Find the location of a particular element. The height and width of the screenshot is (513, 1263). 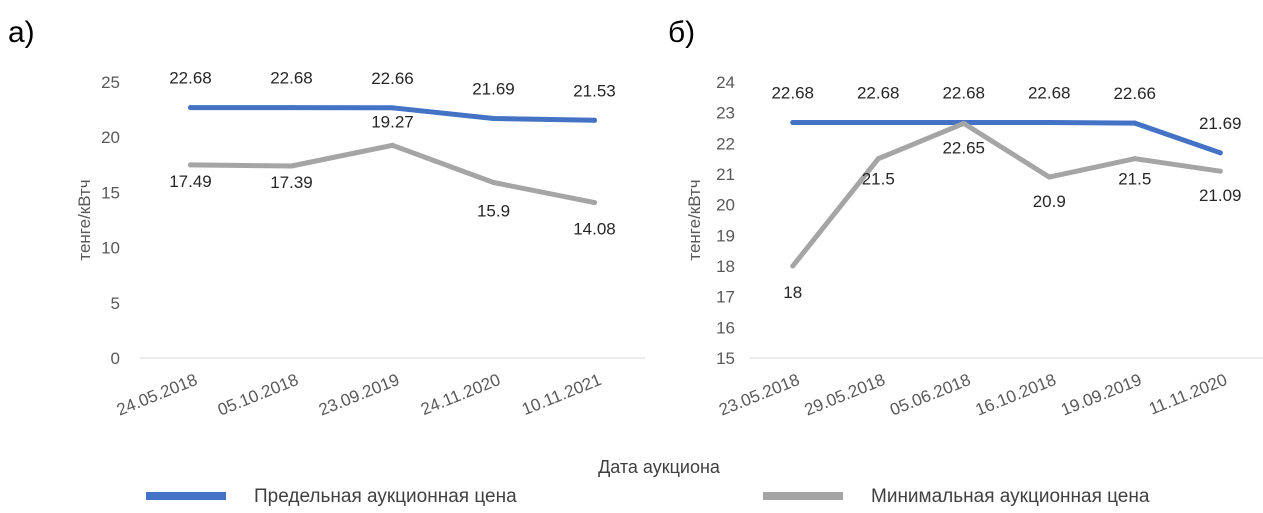

panel-a-series-1-data-label: 22.66 is located at coordinates (392, 78).